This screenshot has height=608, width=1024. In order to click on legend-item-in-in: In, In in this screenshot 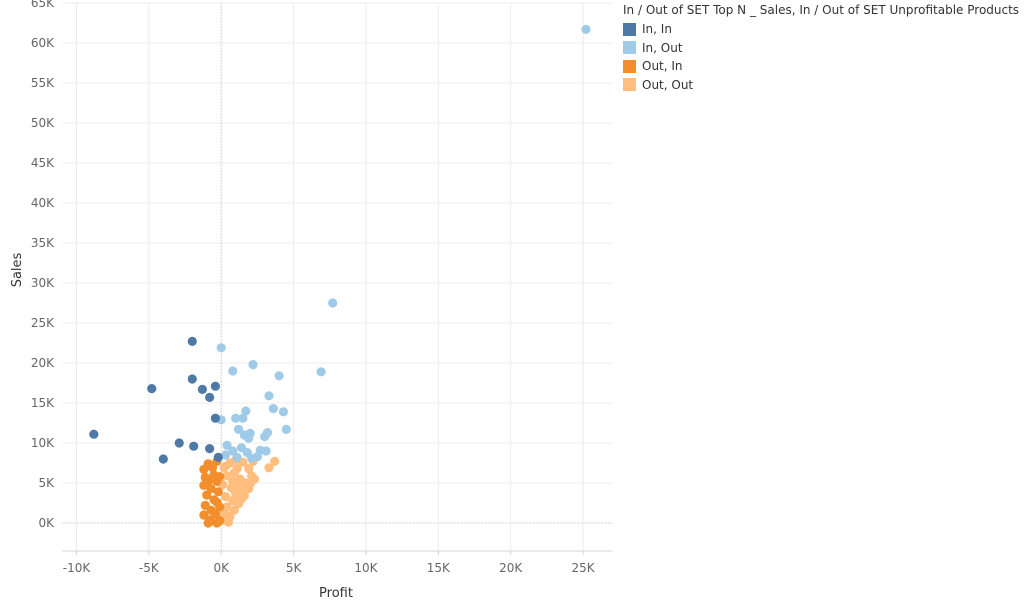, I will do `click(822, 29)`.